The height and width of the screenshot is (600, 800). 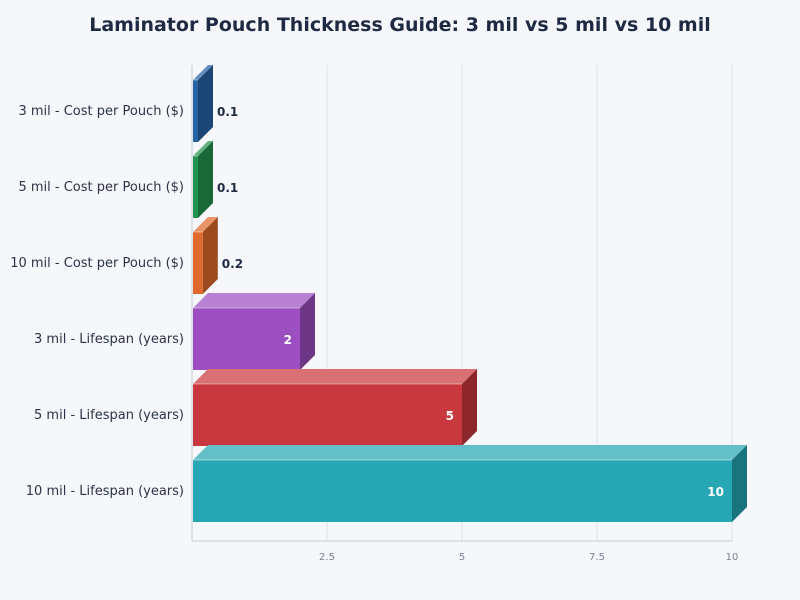 What do you see at coordinates (732, 557) in the screenshot?
I see `x-tick-label: 10` at bounding box center [732, 557].